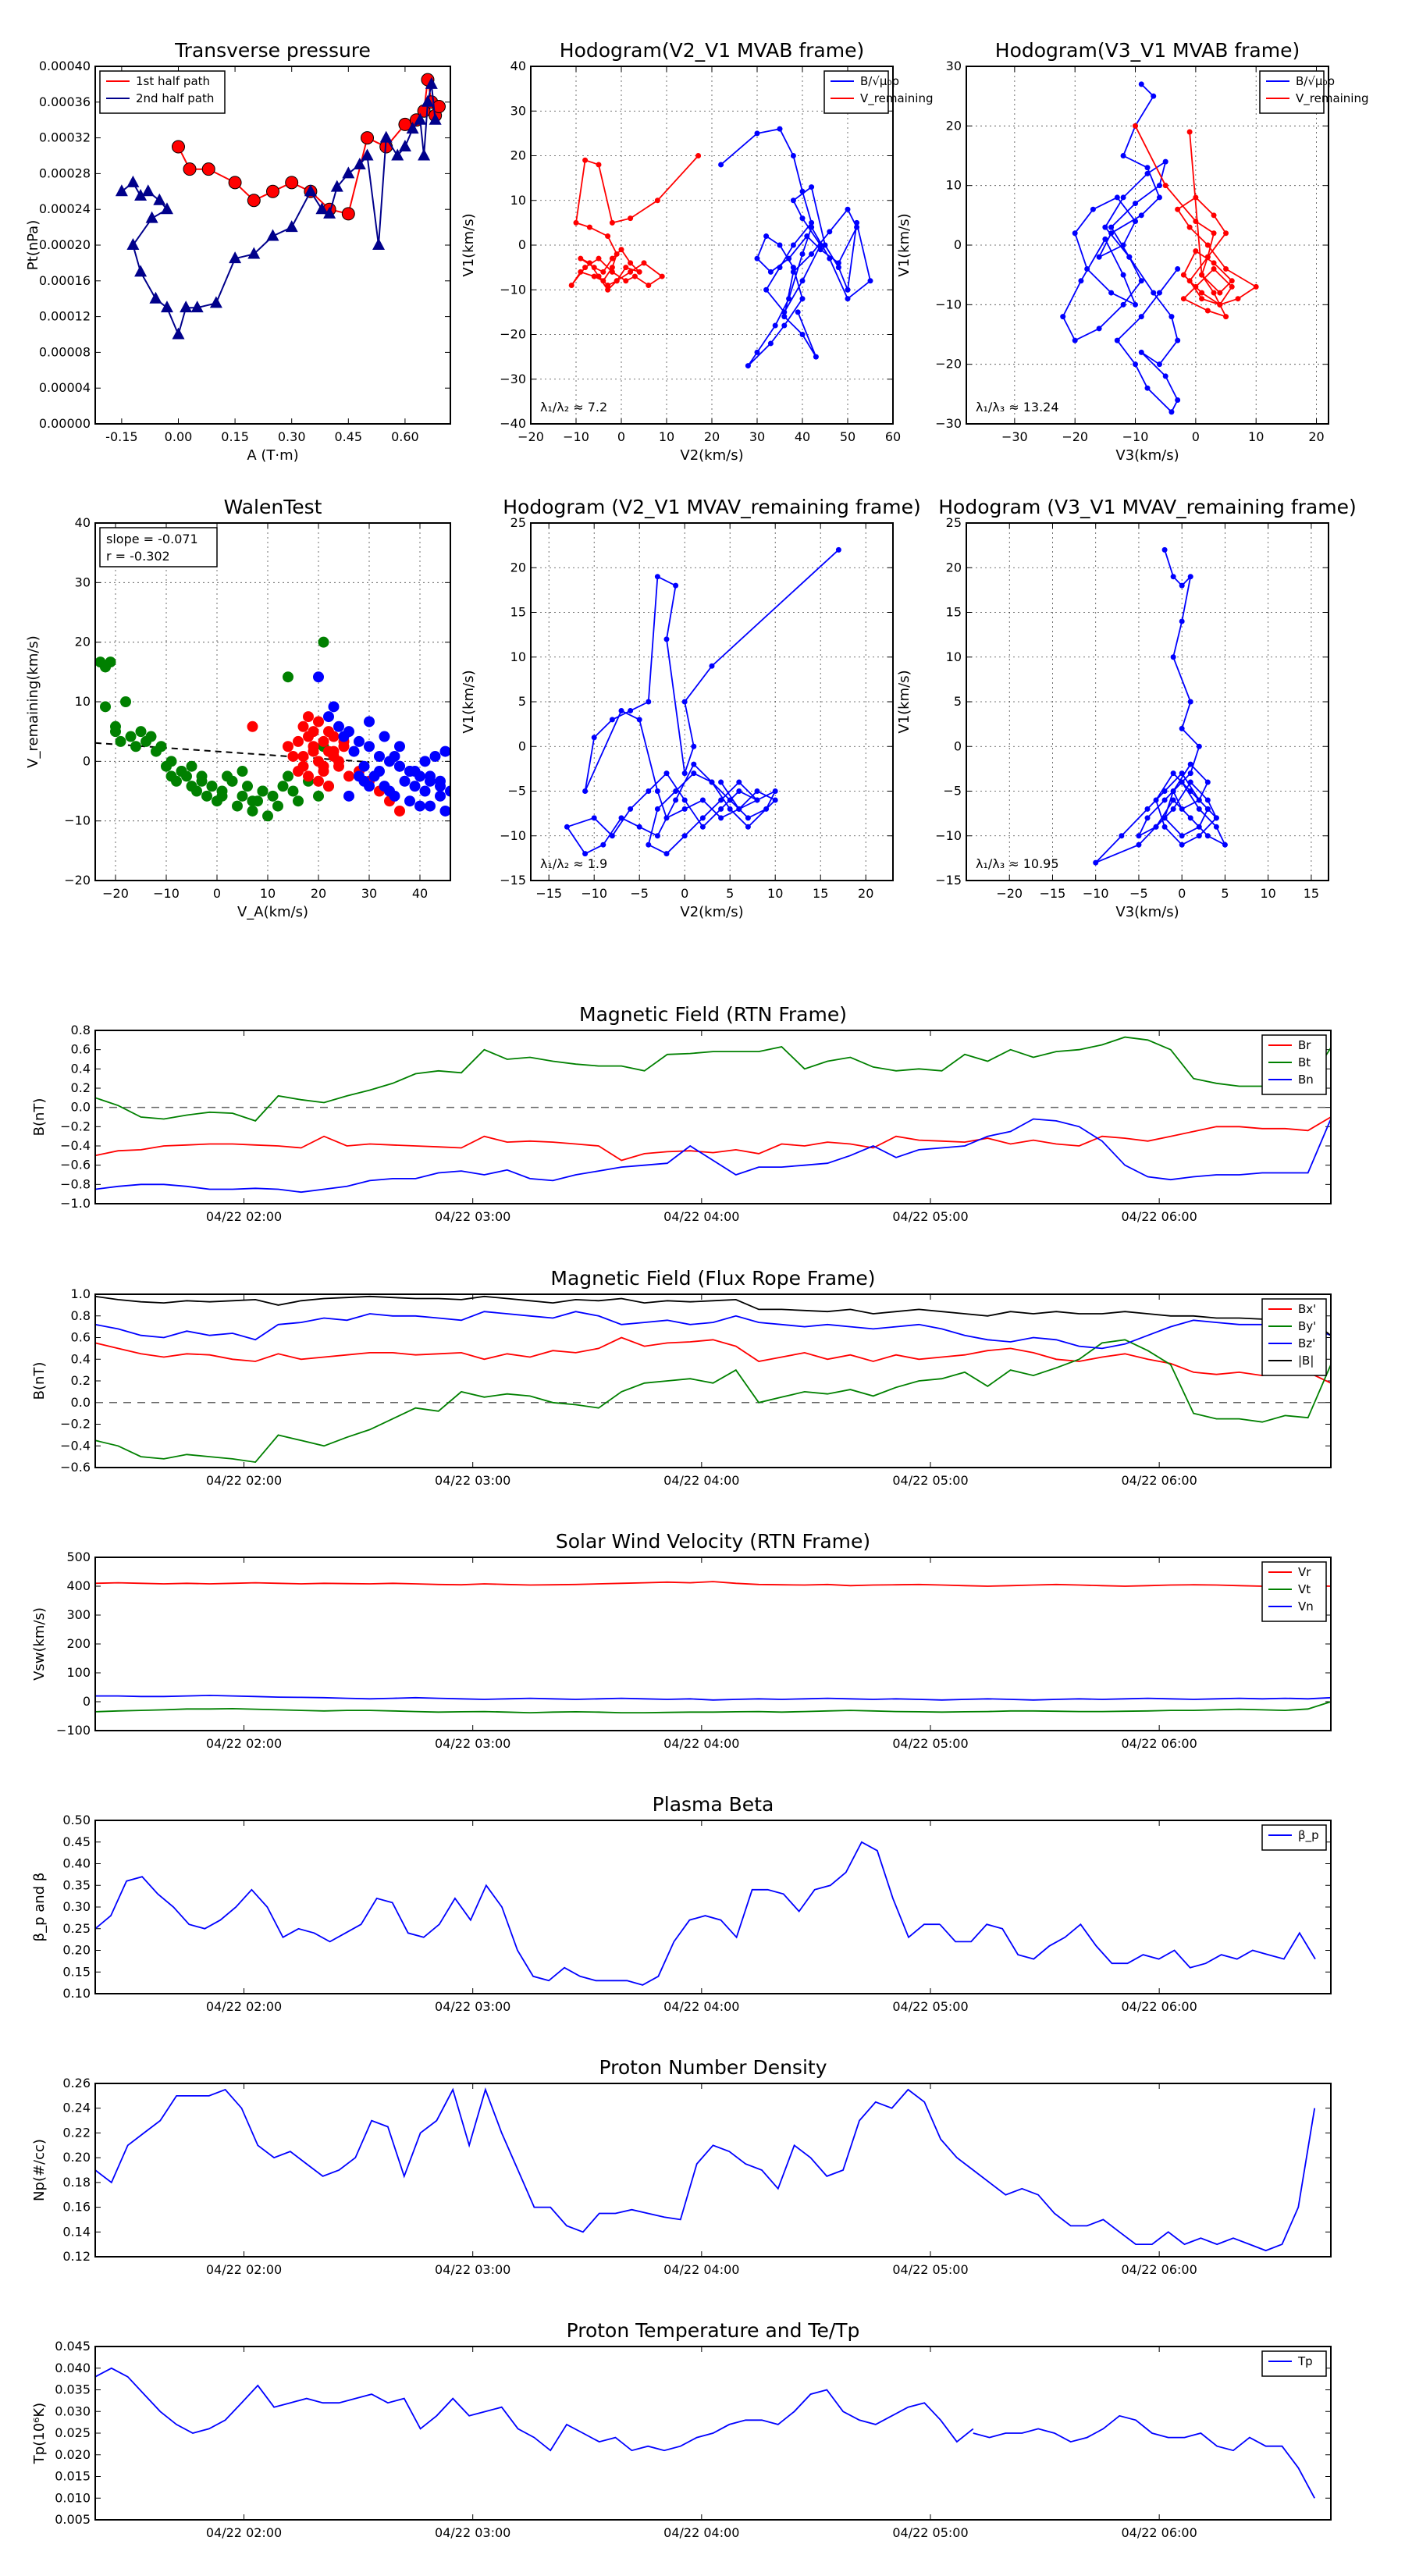  Describe the element at coordinates (473, 1743) in the screenshot. I see `x-tick-label: 04/22 03:00` at that location.